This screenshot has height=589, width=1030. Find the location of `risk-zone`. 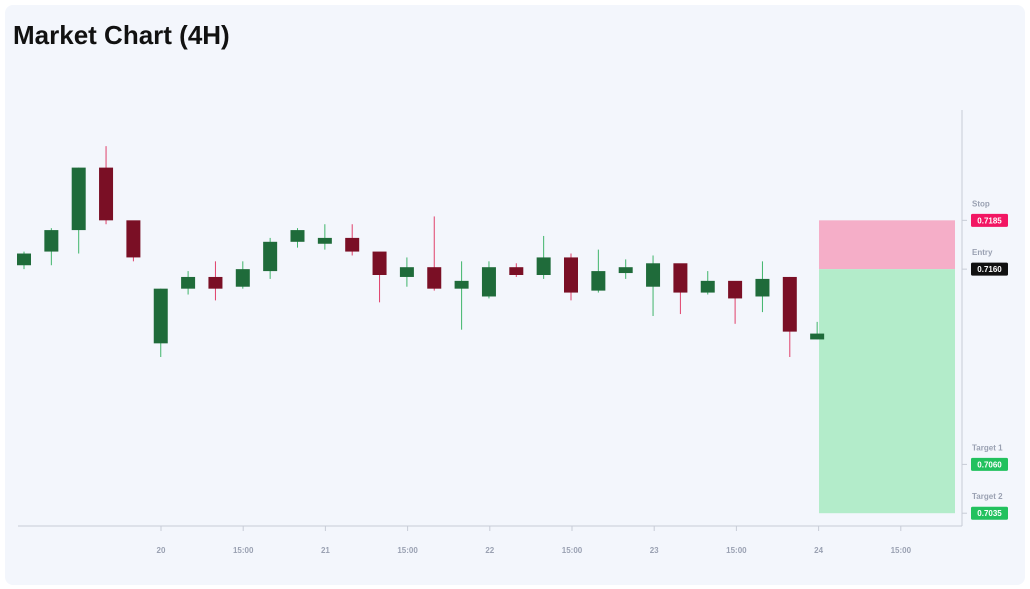

risk-zone is located at coordinates (887, 245).